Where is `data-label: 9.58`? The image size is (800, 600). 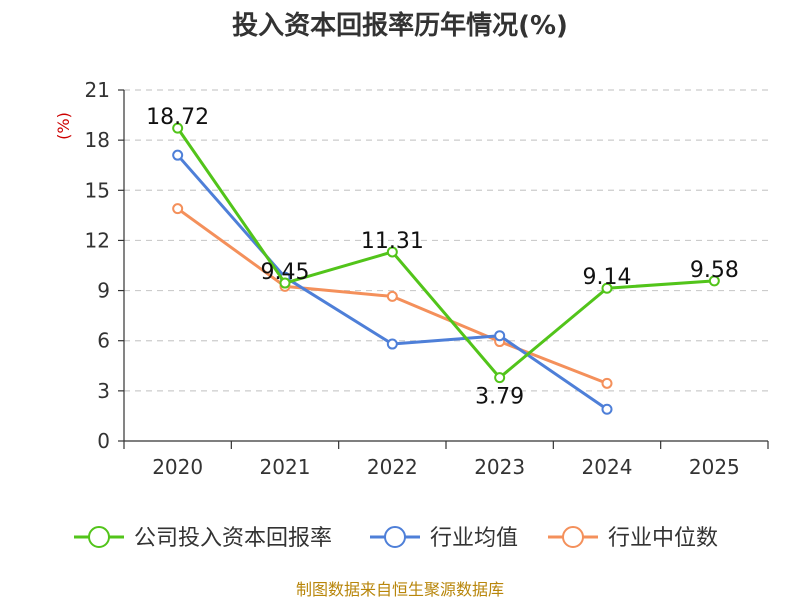
data-label: 9.58 is located at coordinates (714, 270).